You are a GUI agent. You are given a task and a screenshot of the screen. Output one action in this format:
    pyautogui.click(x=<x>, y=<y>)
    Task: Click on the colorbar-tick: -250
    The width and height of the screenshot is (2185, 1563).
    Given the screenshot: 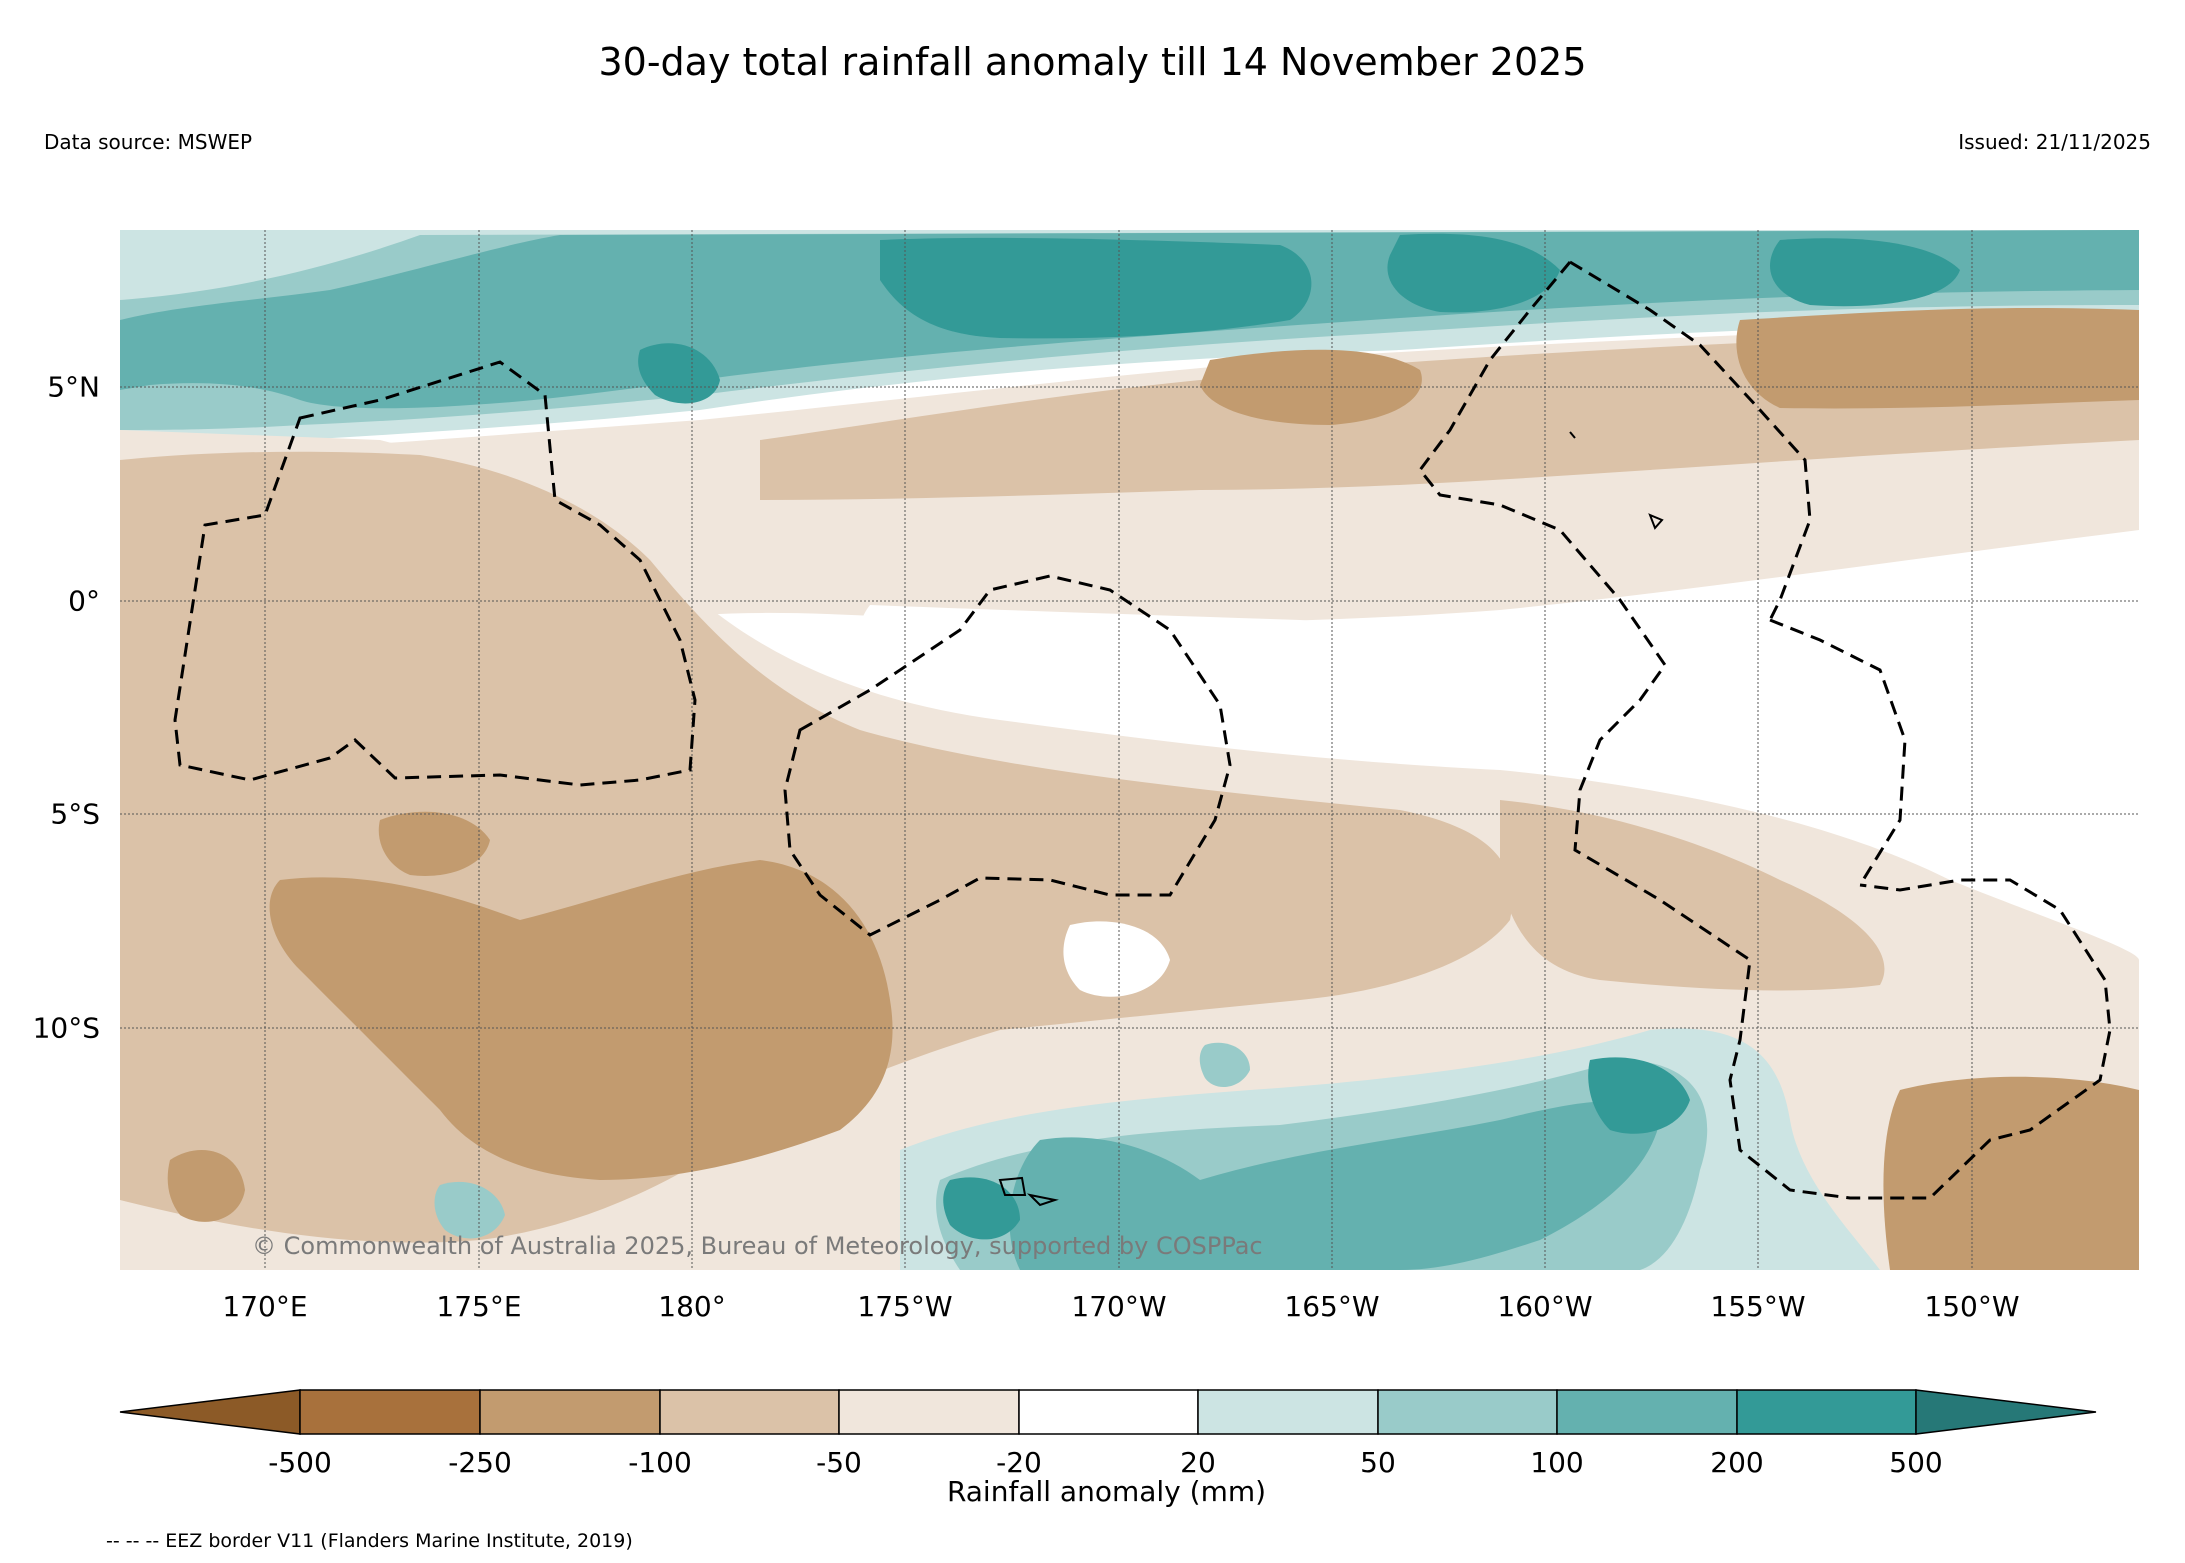 What is the action you would take?
    pyautogui.click(x=480, y=1462)
    